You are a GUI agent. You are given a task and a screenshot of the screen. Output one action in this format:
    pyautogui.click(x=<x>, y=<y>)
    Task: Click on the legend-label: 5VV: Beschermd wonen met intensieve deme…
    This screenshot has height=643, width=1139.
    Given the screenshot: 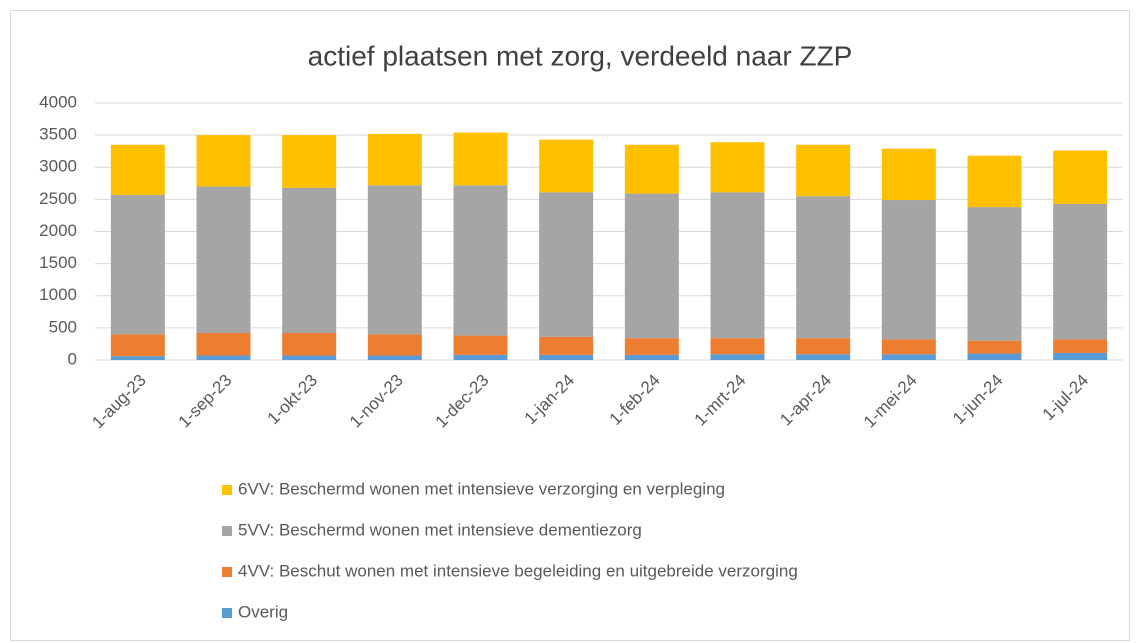 What is the action you would take?
    pyautogui.click(x=440, y=529)
    